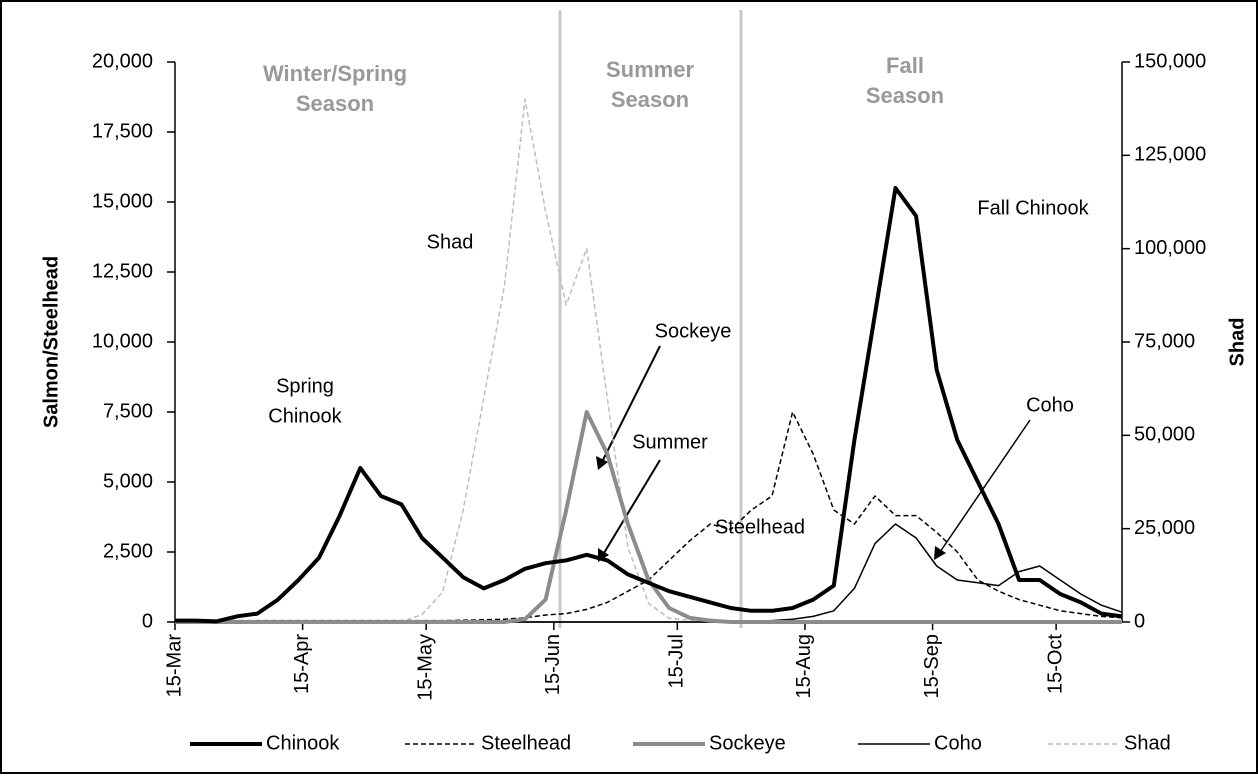  I want to click on x-tick-label: 15-Oct, so click(1055, 664).